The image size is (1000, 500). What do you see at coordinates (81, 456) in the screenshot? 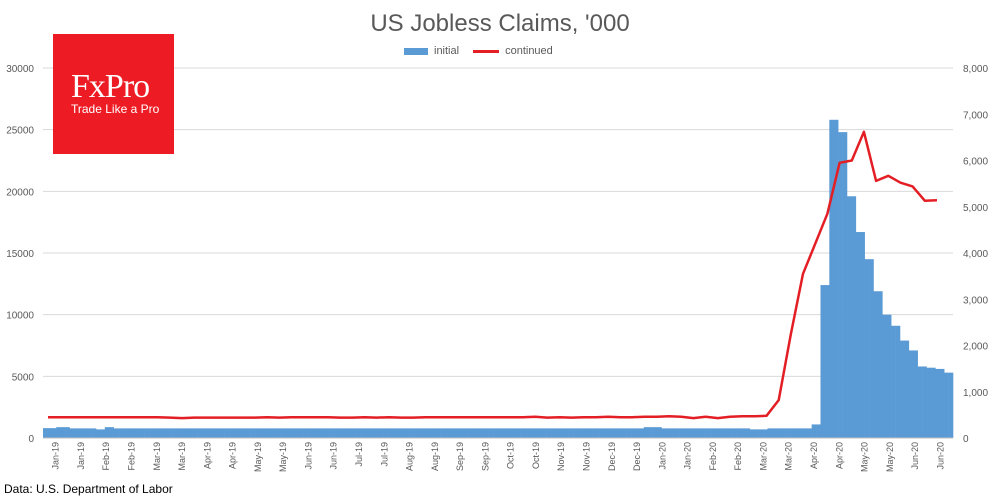
I see `x-tick-label: Jan-19` at bounding box center [81, 456].